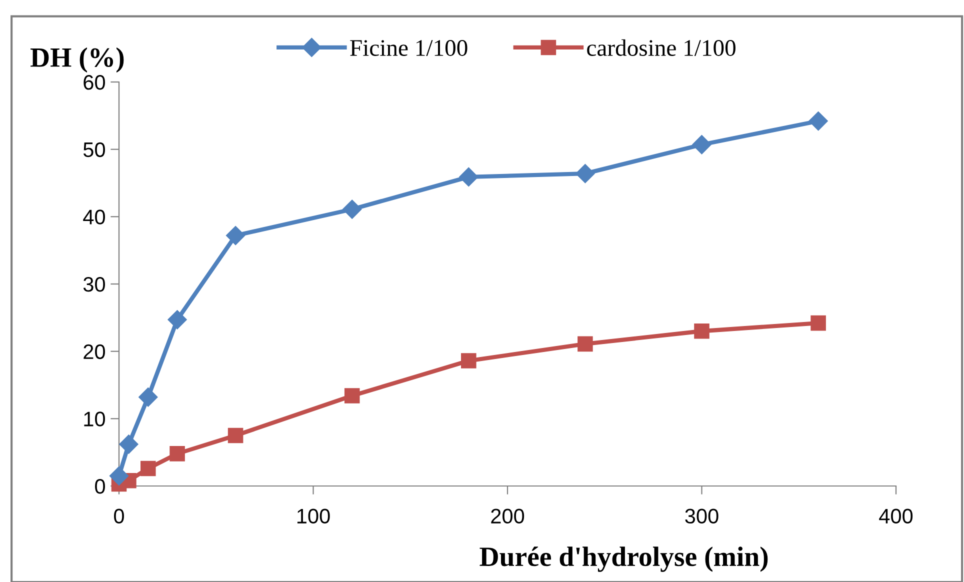  What do you see at coordinates (94, 352) in the screenshot?
I see `y-tick-label: 20` at bounding box center [94, 352].